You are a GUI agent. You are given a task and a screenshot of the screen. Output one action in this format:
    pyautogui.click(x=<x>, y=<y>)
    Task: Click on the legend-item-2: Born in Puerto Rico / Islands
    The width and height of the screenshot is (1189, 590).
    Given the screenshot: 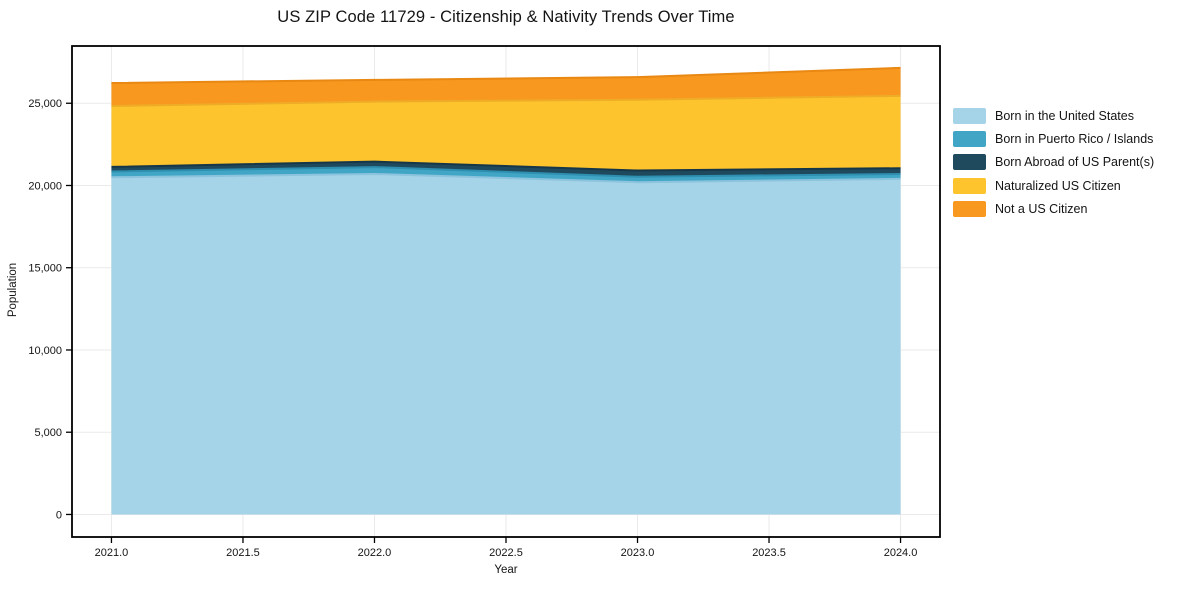 What is the action you would take?
    pyautogui.click(x=1053, y=138)
    